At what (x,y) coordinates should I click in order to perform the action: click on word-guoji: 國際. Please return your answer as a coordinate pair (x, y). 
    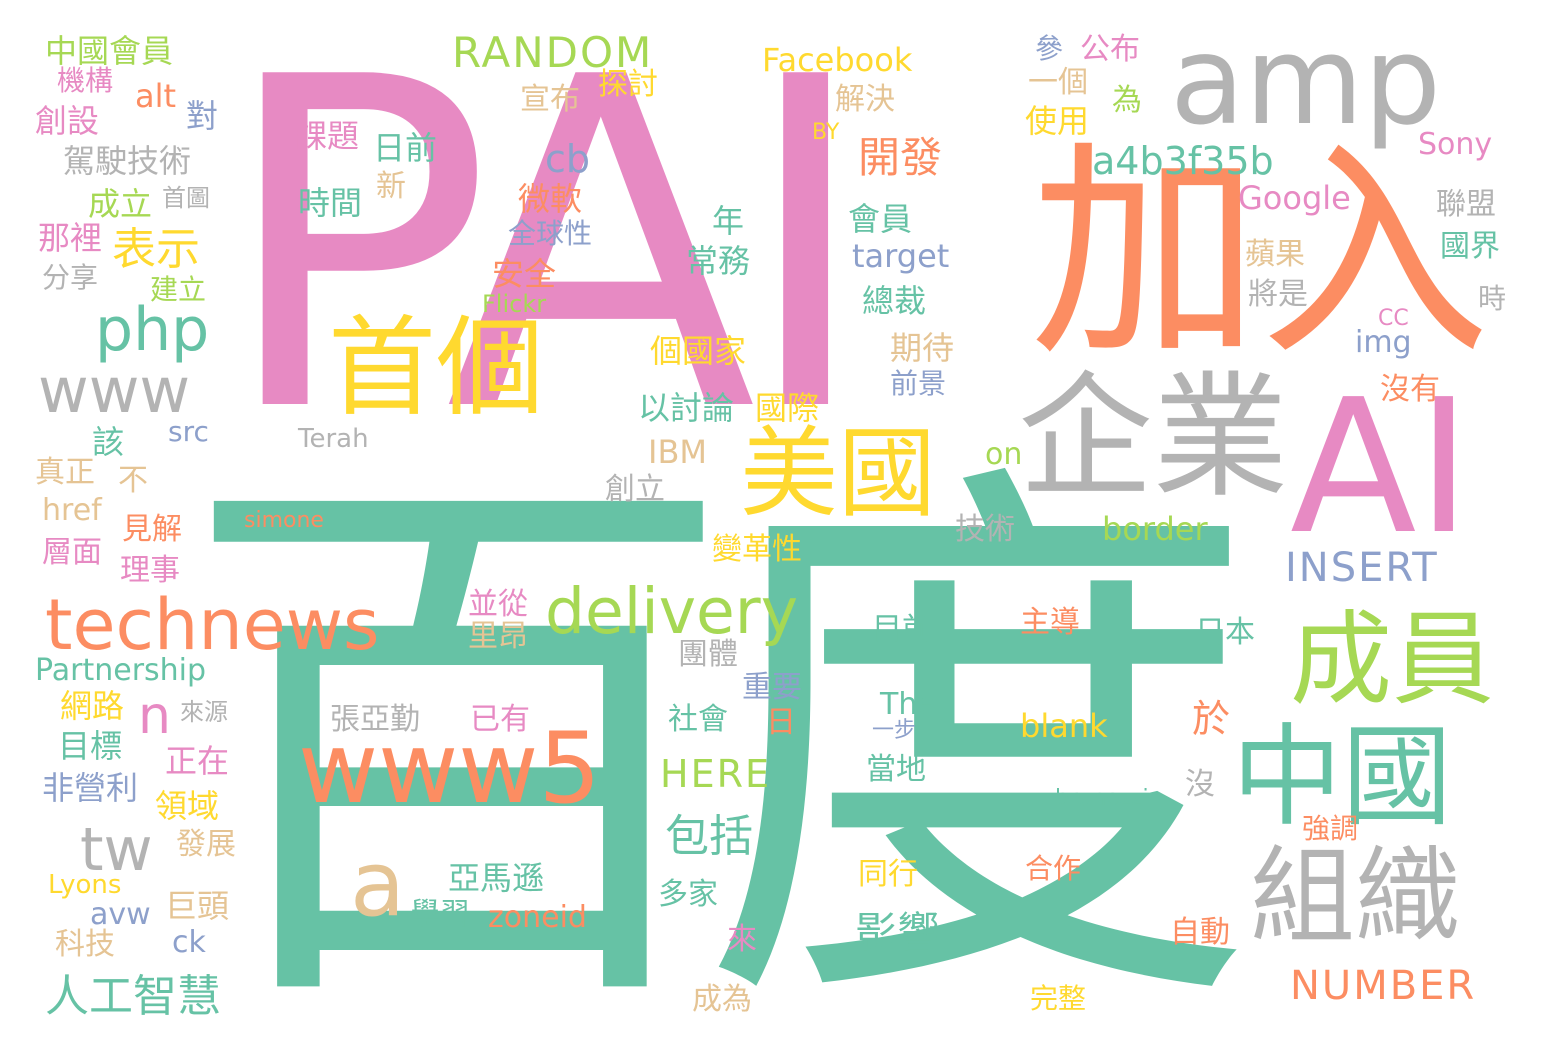
    Looking at the image, I should click on (787, 408).